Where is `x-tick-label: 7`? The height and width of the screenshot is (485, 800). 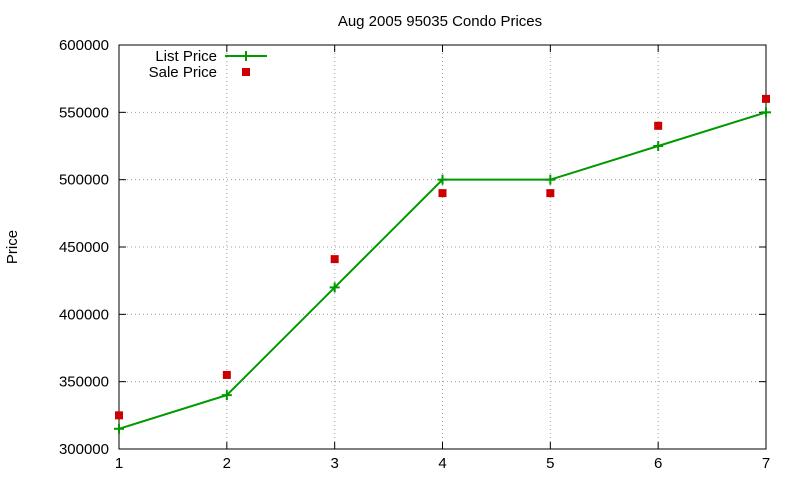
x-tick-label: 7 is located at coordinates (766, 463).